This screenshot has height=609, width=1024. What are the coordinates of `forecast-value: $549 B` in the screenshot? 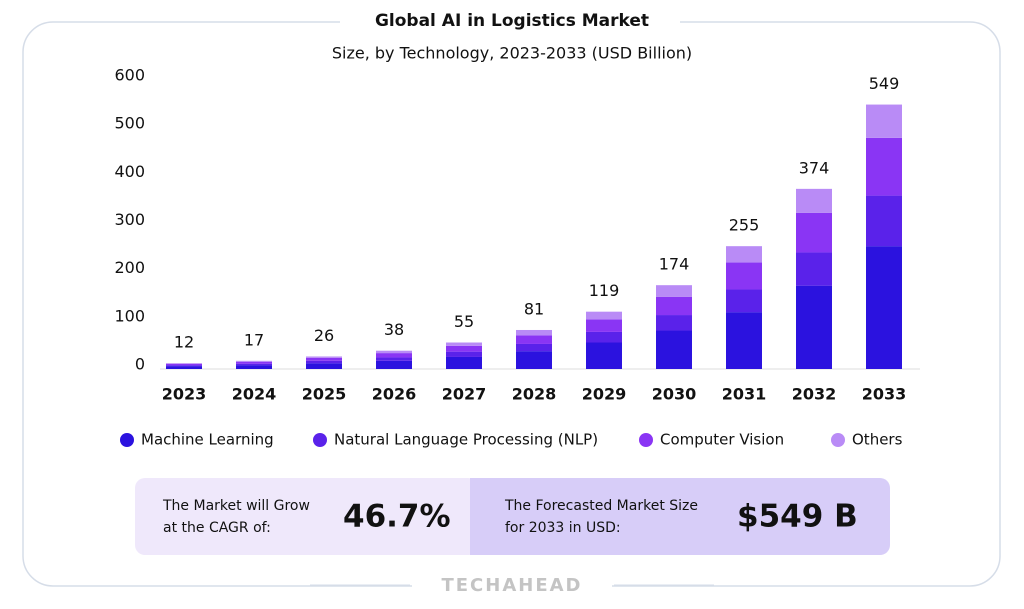 It's located at (797, 517).